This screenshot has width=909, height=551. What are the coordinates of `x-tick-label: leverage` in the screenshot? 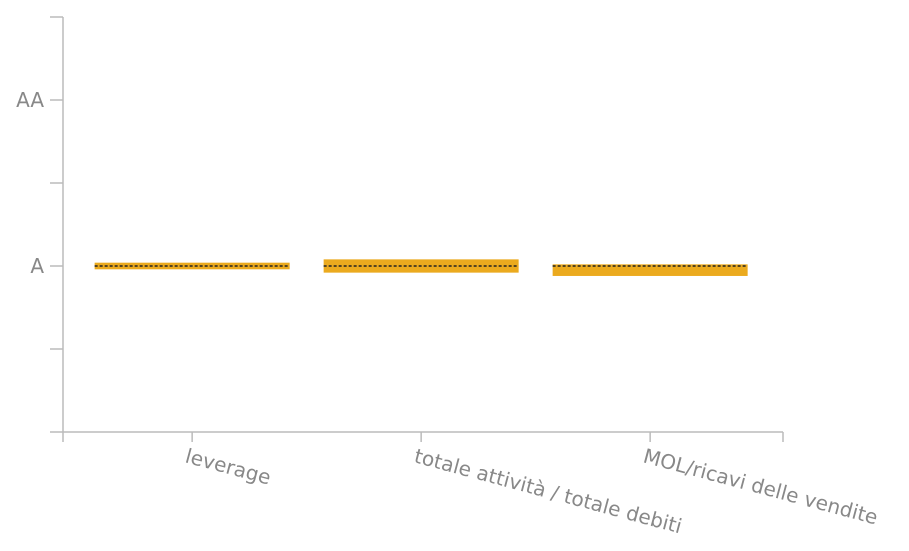 It's located at (228, 467).